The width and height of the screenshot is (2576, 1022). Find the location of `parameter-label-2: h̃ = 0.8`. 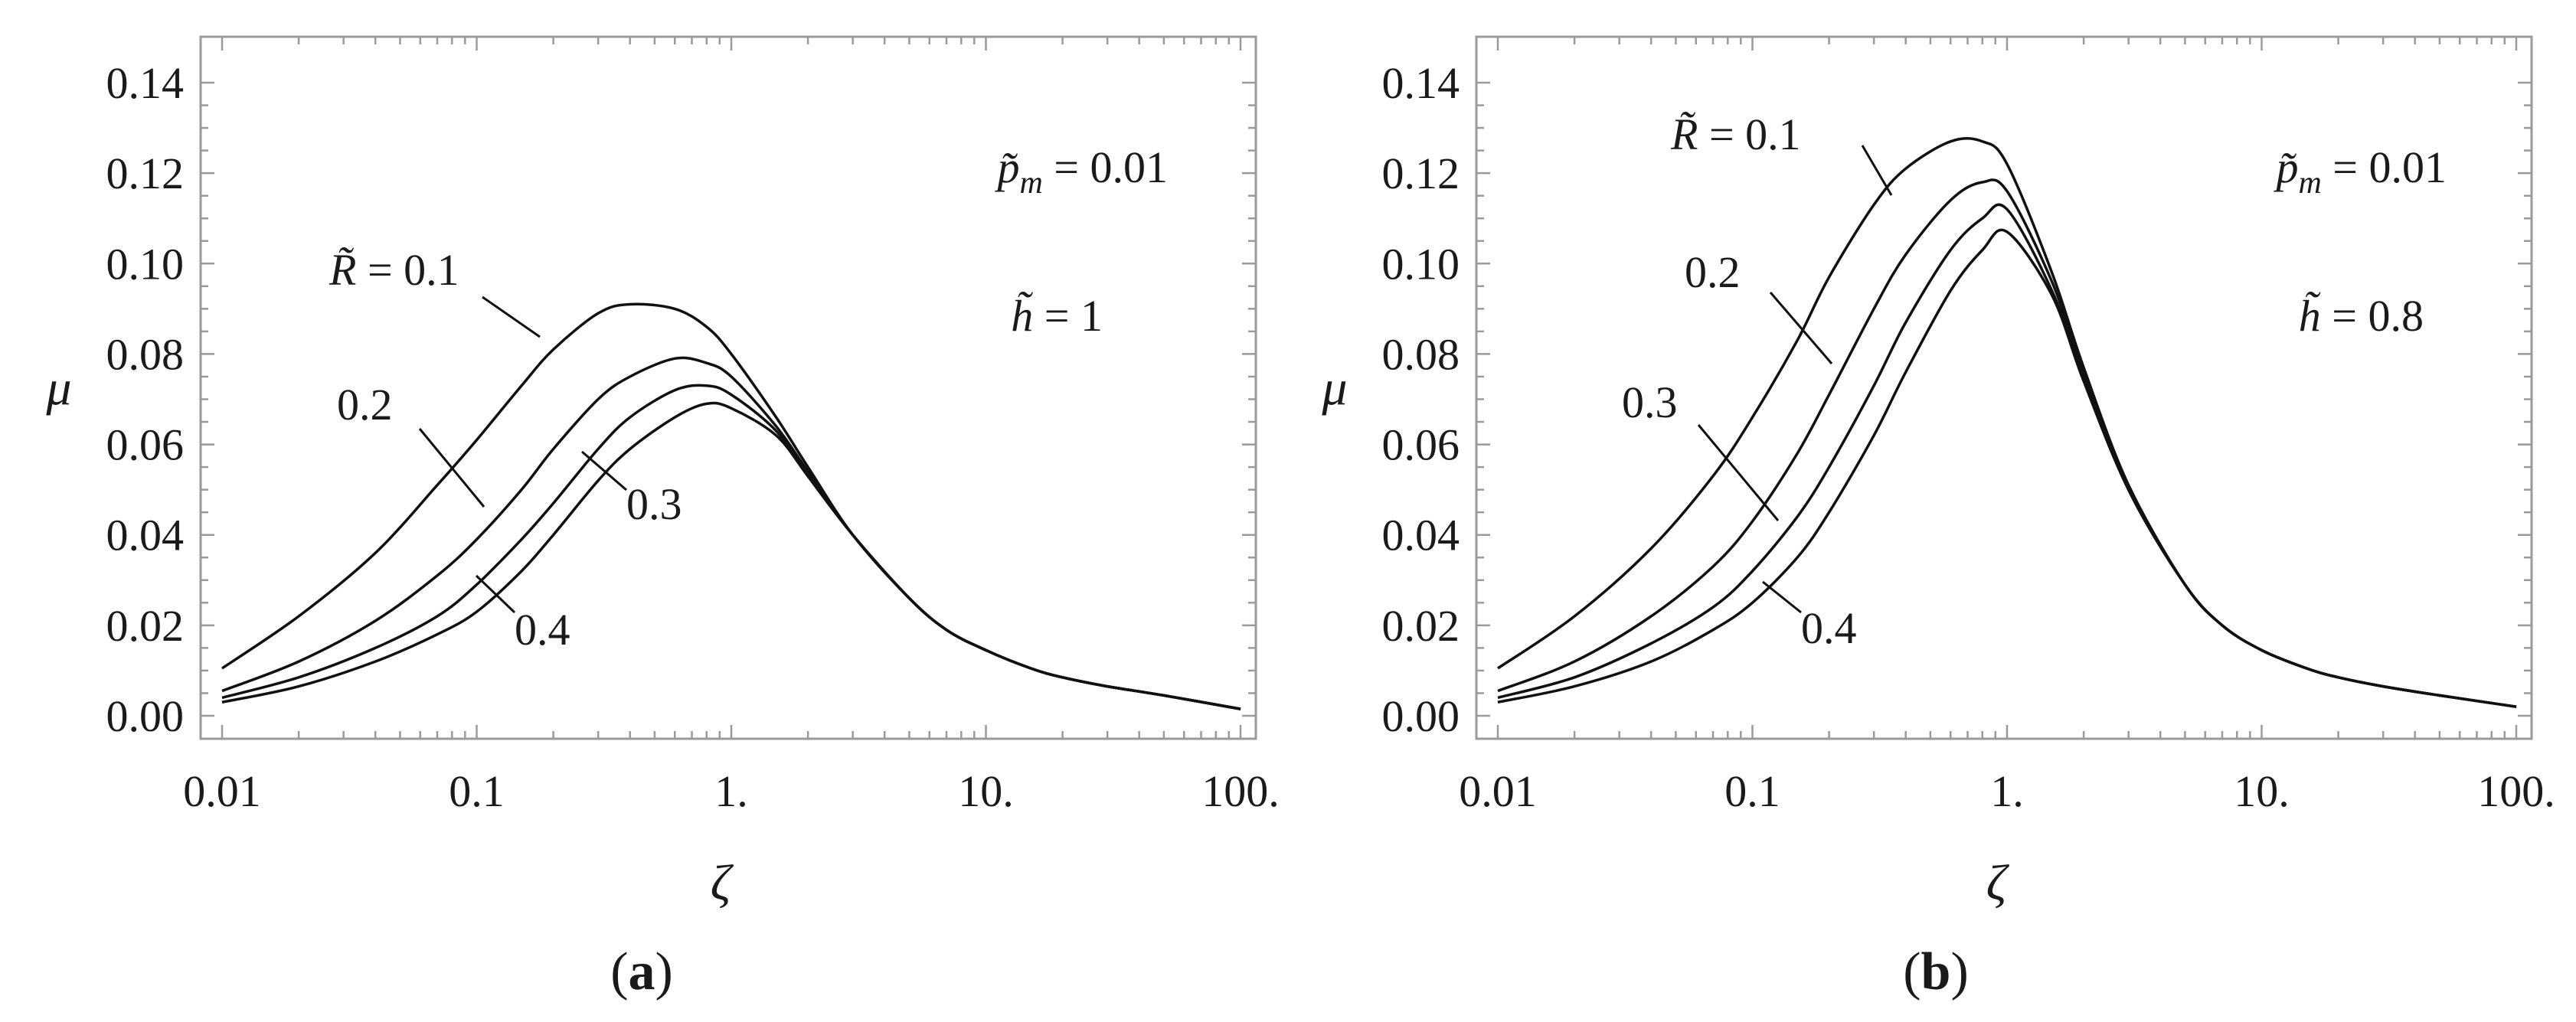

parameter-label-2: h̃ = 0.8 is located at coordinates (2361, 316).